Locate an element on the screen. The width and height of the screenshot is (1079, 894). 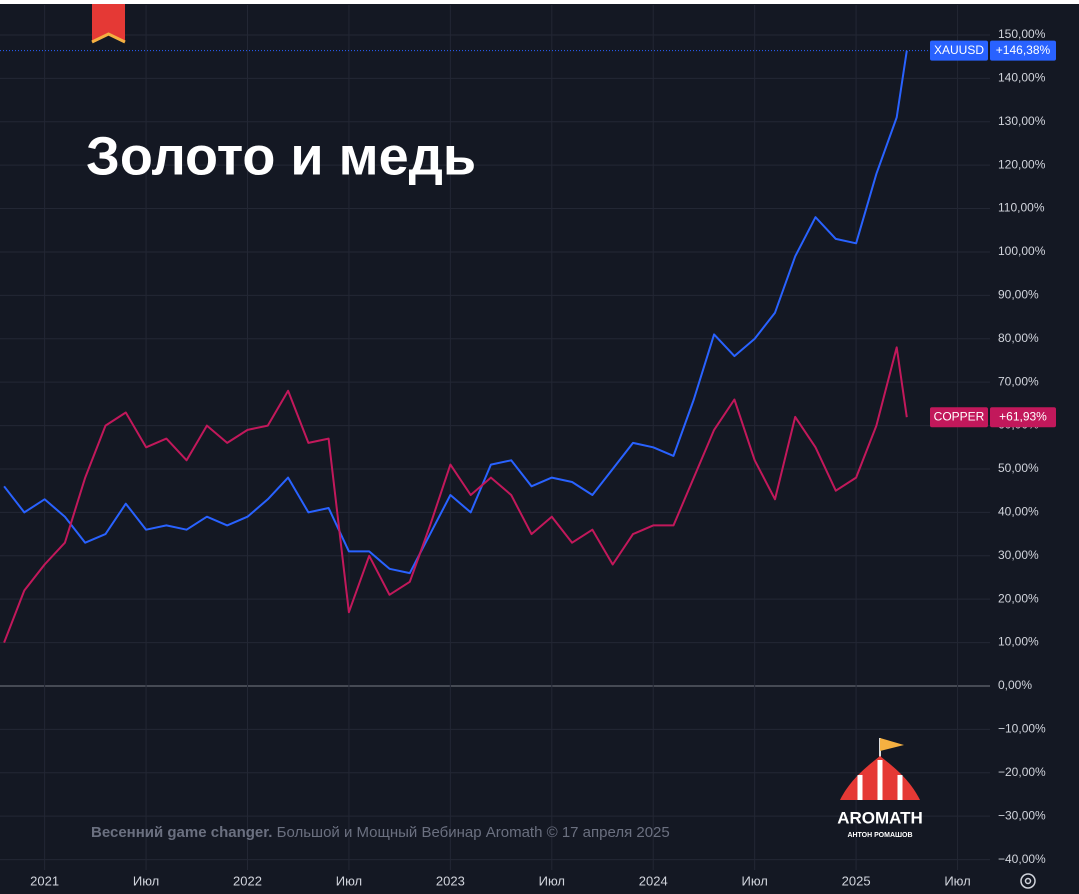
y-tick-label: 80,00% is located at coordinates (1018, 338).